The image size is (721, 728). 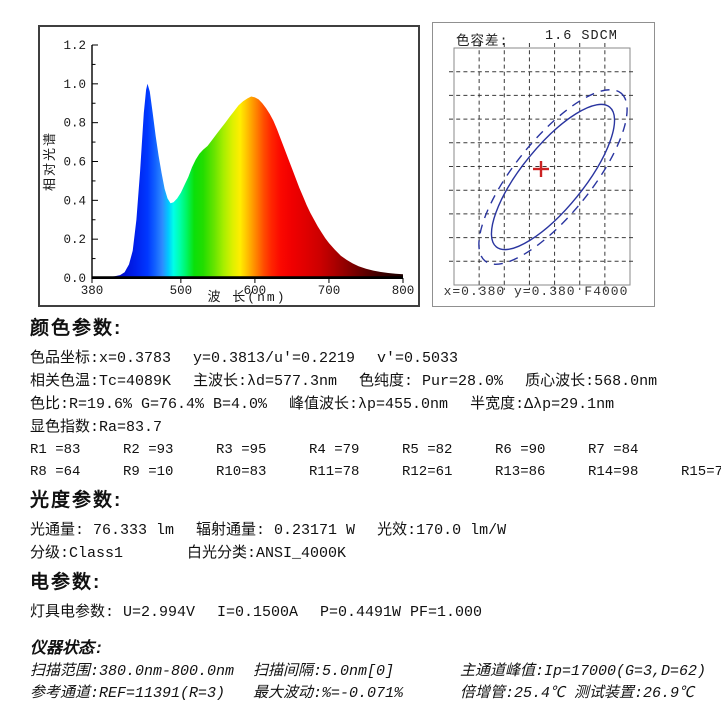 I want to click on cri-value: R9 =10, so click(x=148, y=472).